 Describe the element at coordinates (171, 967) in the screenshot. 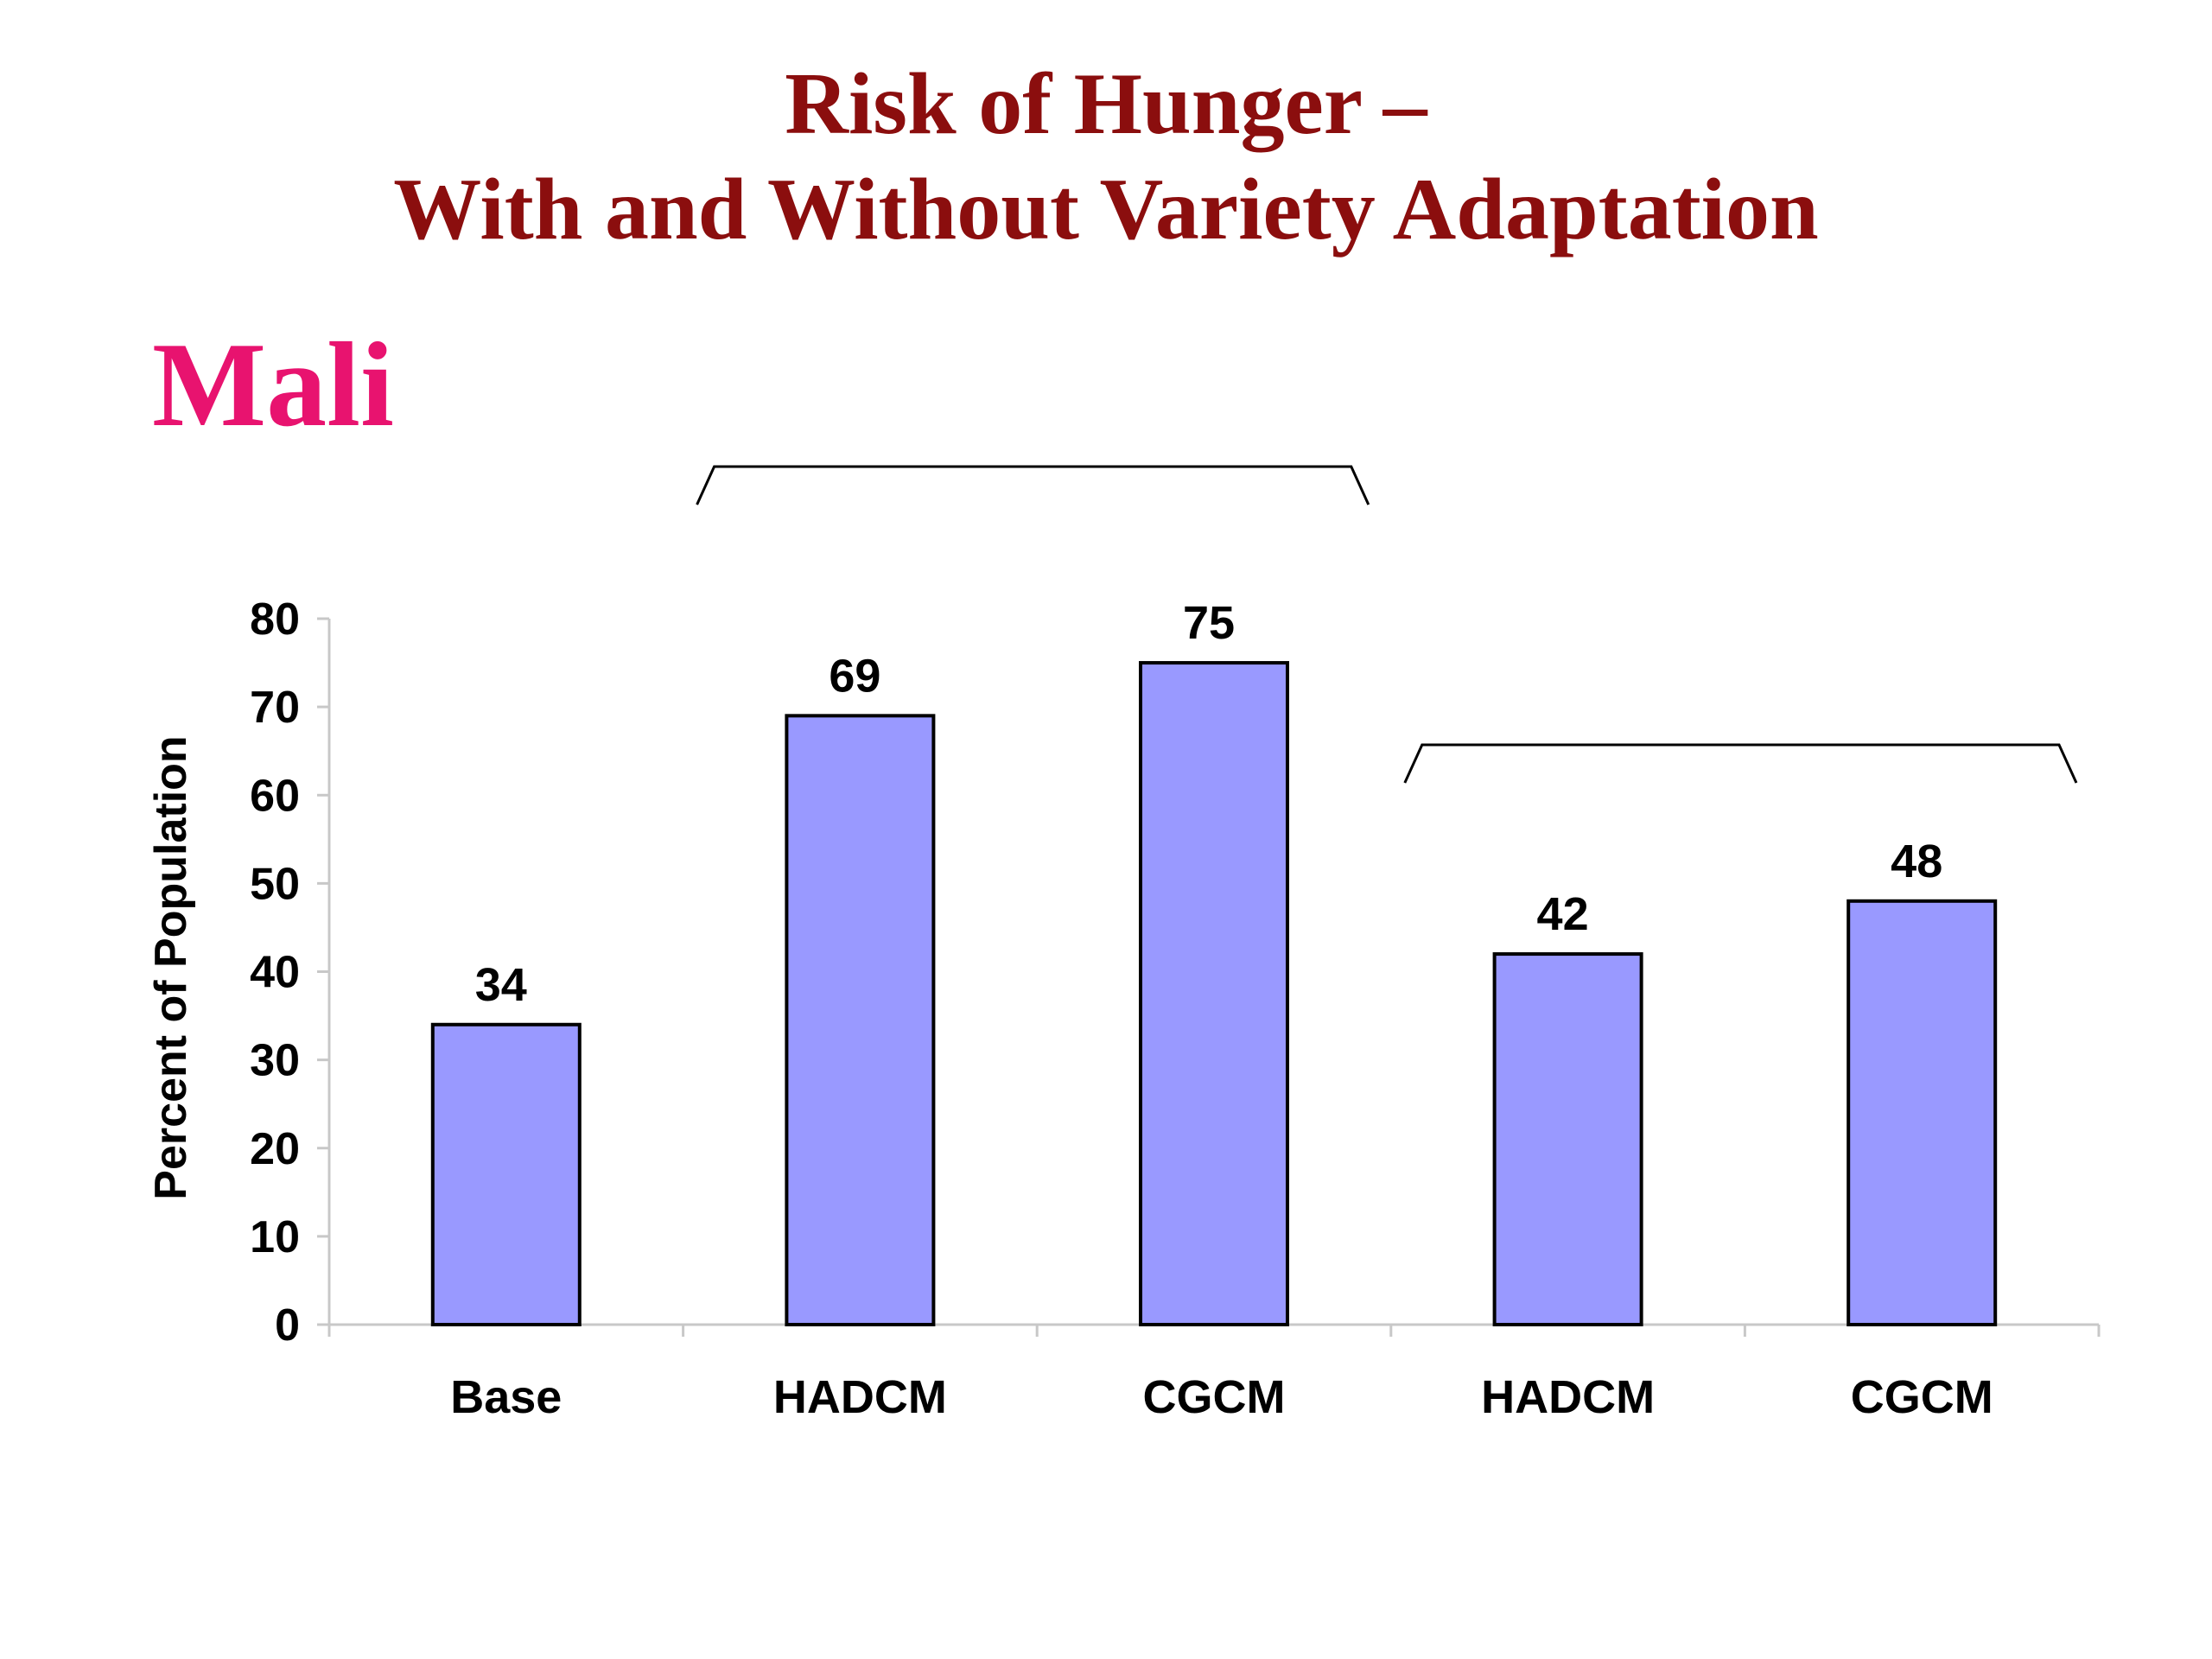

I see `y-axis-title: Percent of Population` at that location.